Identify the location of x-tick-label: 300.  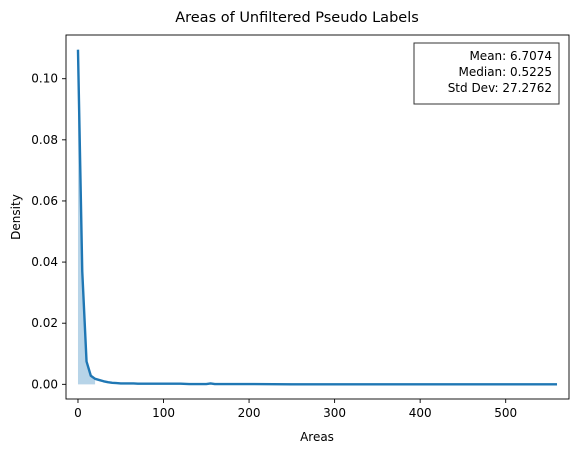
(334, 413).